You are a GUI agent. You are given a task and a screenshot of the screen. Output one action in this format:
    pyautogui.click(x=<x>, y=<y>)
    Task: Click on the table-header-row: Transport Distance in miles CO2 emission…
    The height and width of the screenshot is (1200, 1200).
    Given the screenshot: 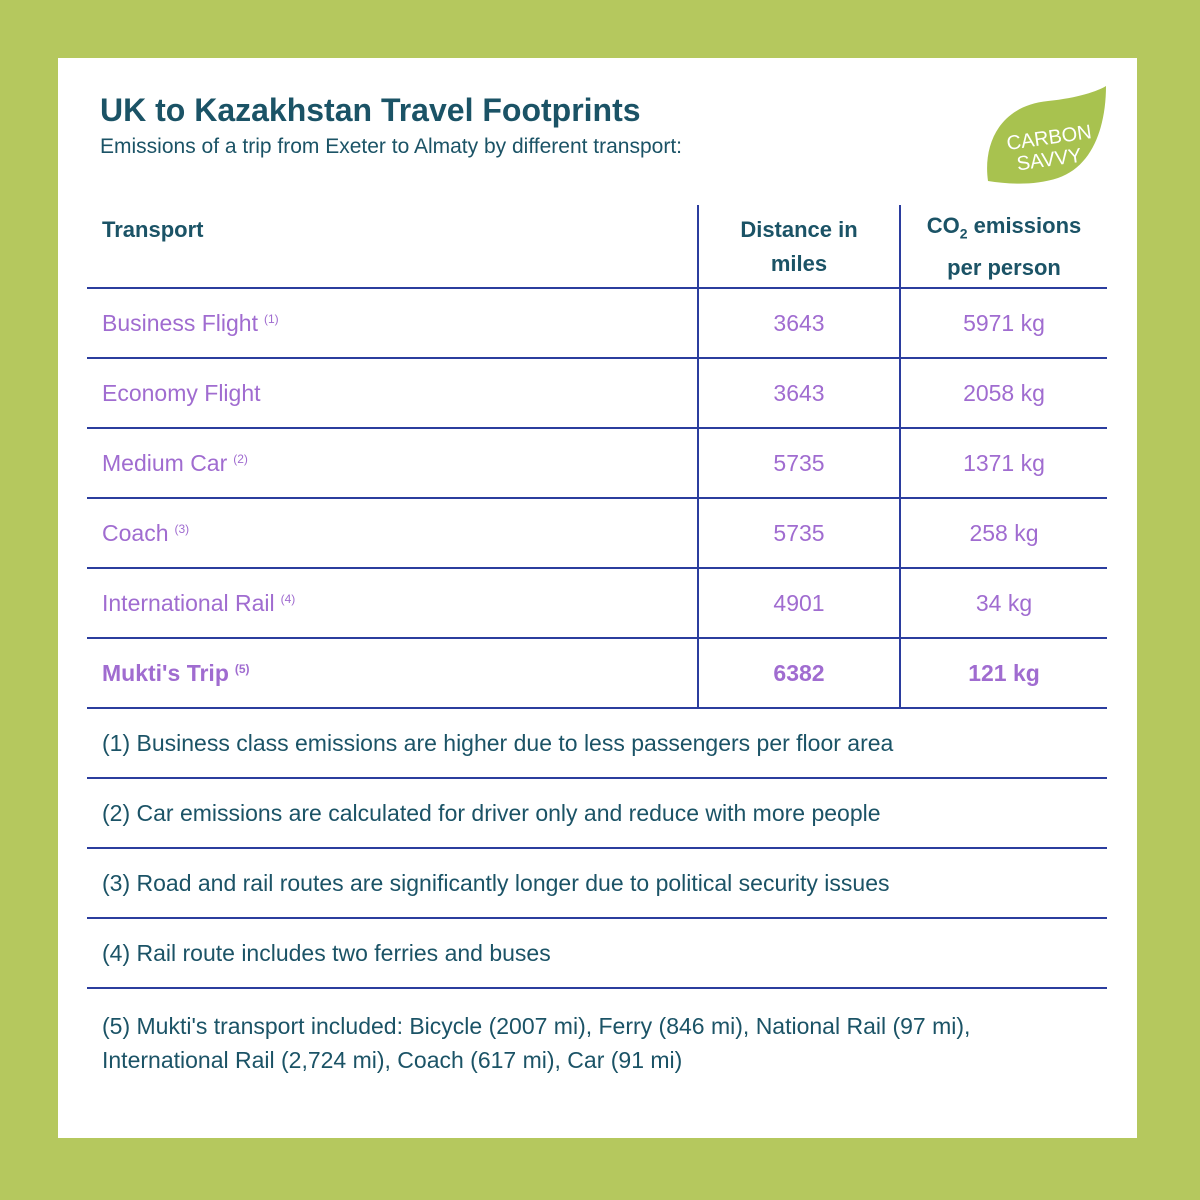 What is the action you would take?
    pyautogui.click(x=597, y=247)
    